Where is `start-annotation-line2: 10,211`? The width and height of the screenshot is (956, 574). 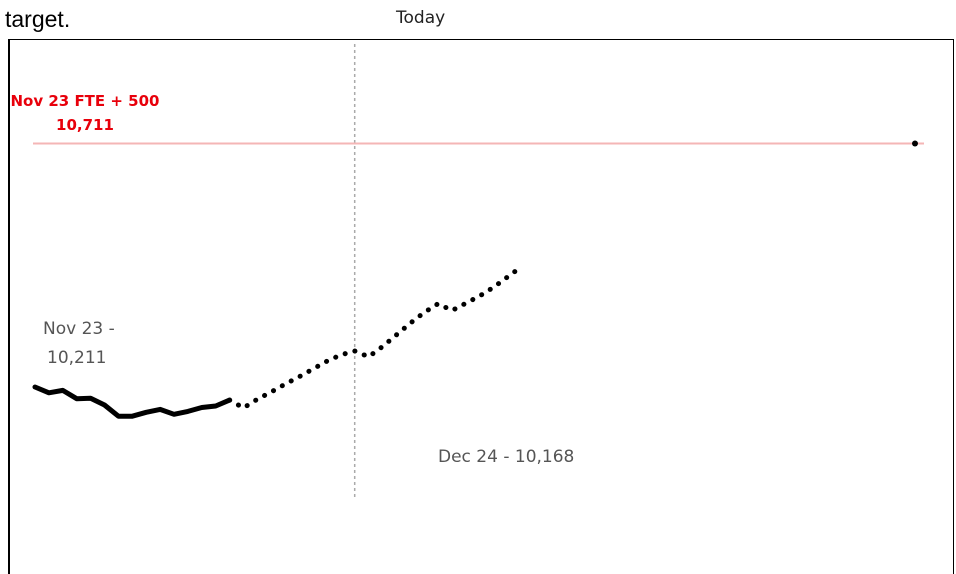 start-annotation-line2: 10,211 is located at coordinates (76, 358).